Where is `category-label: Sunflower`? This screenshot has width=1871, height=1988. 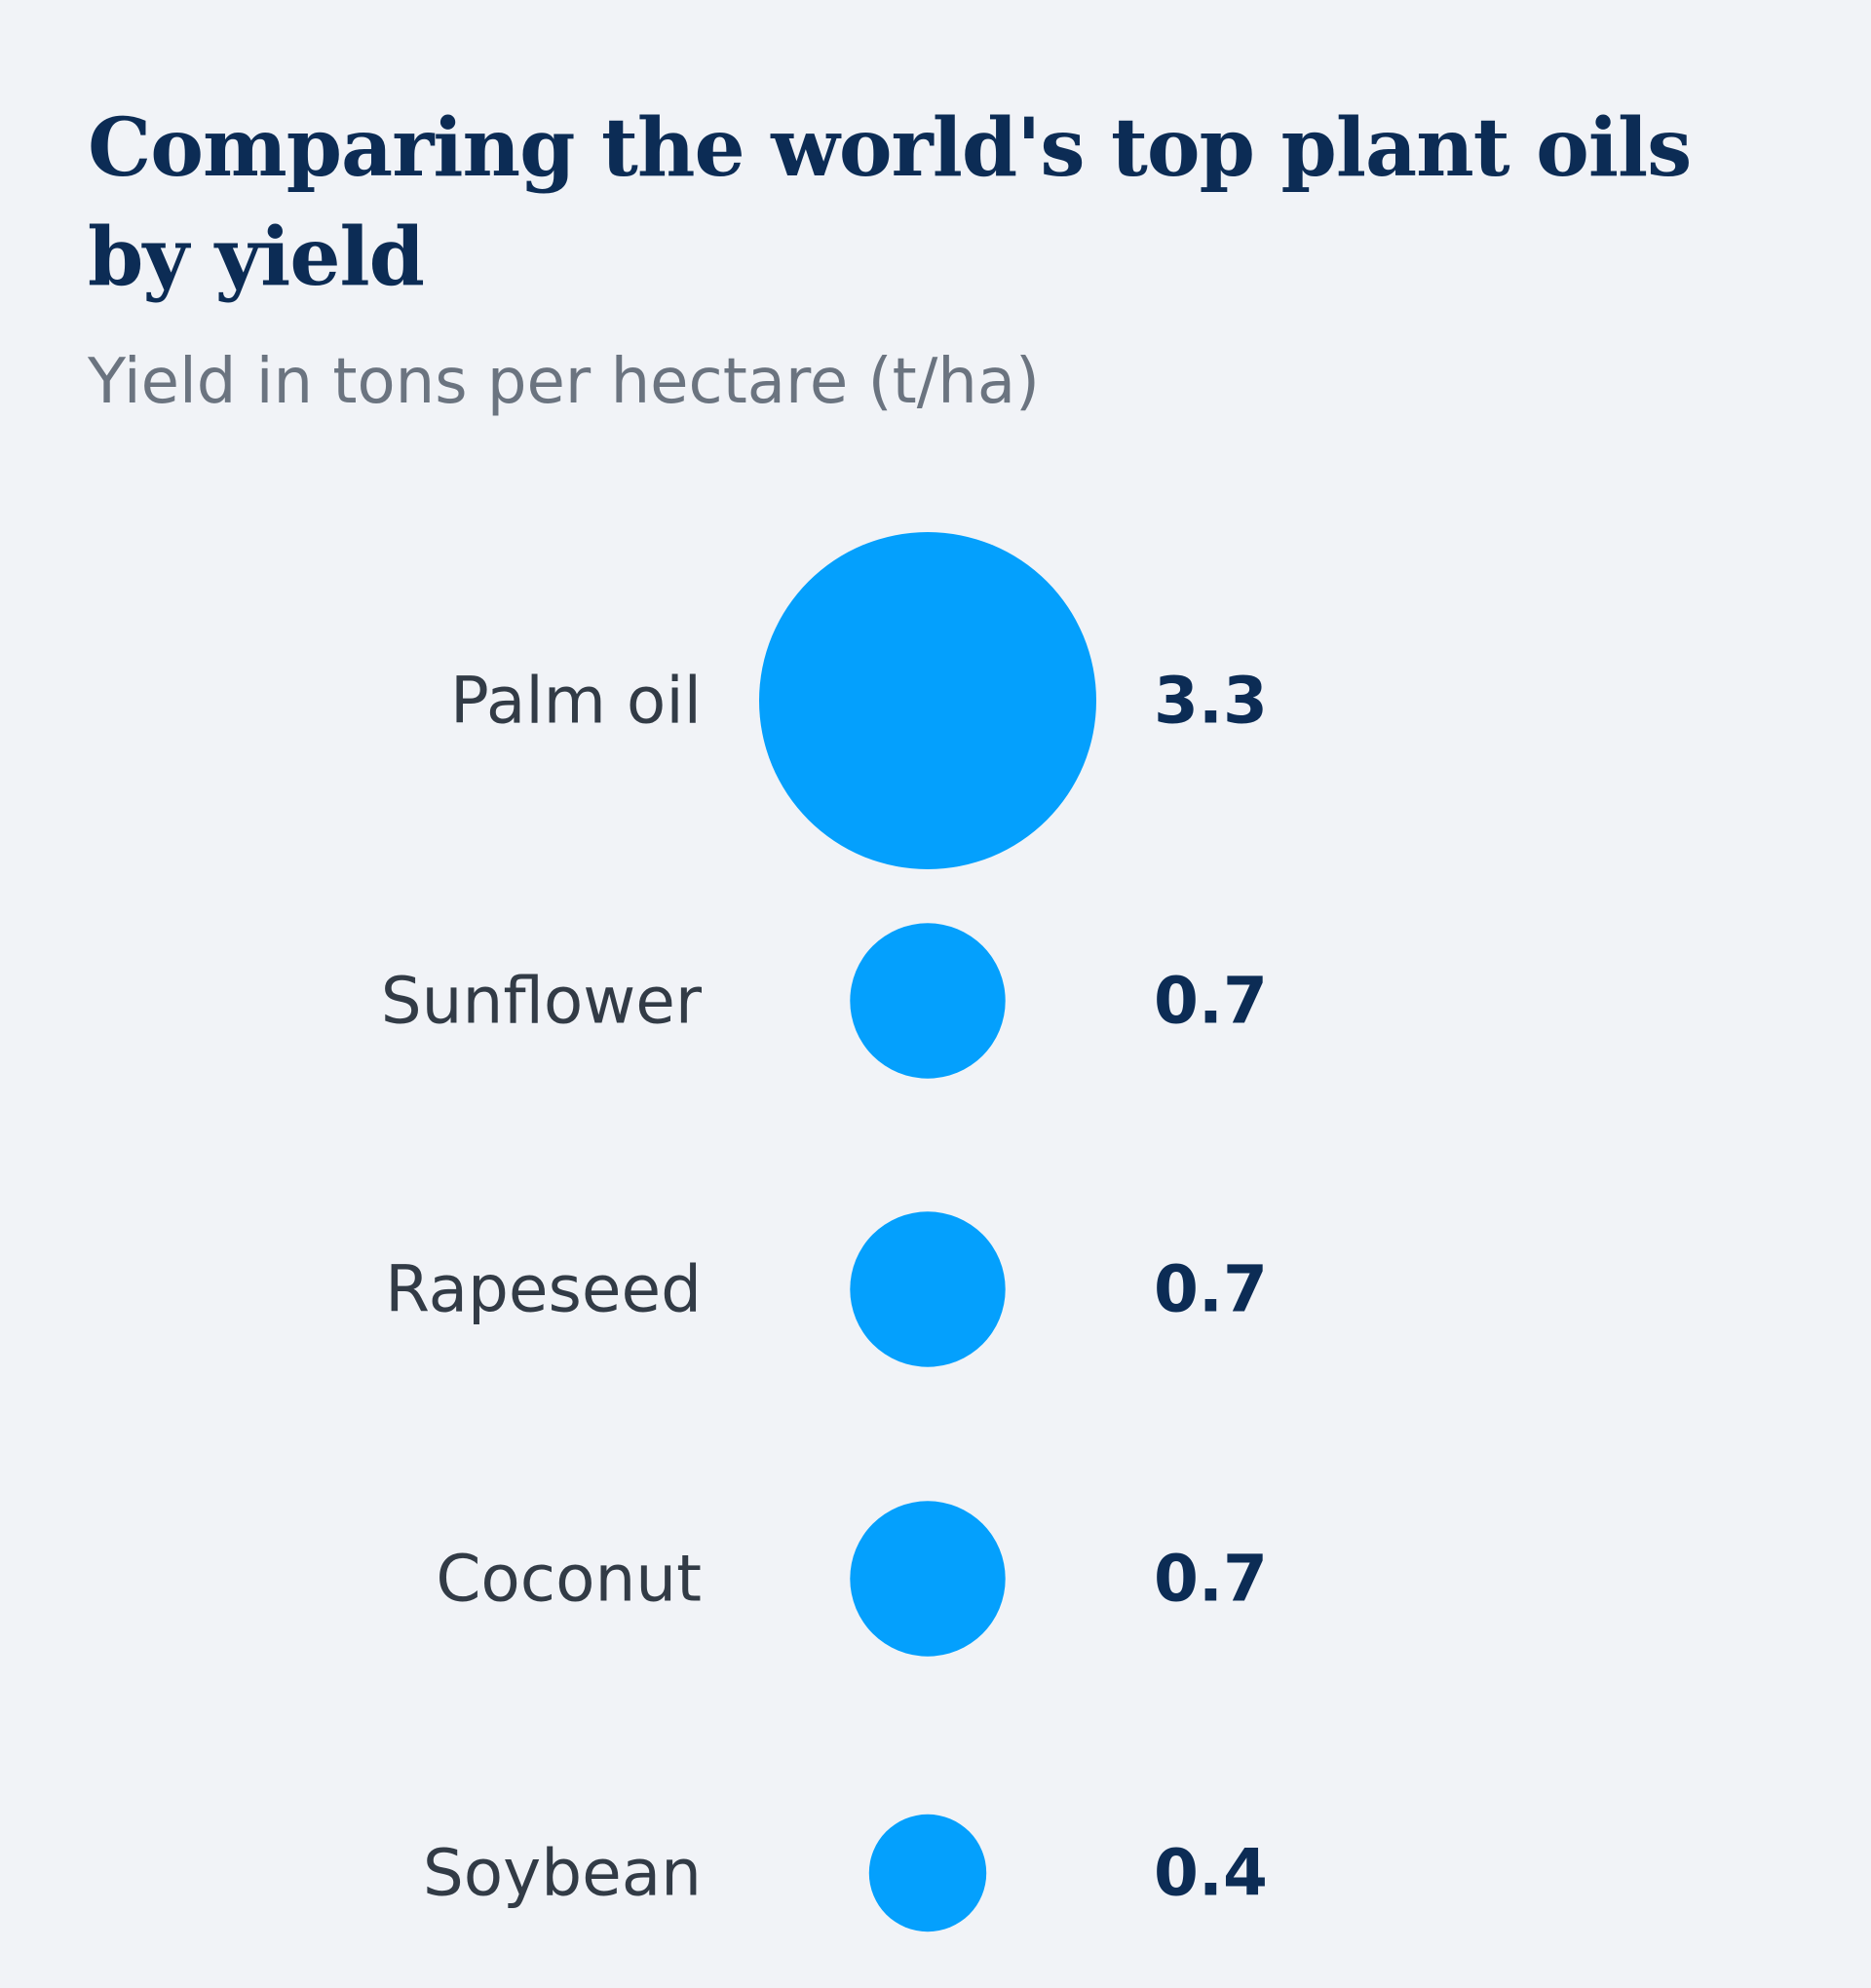 category-label: Sunflower is located at coordinates (542, 1001).